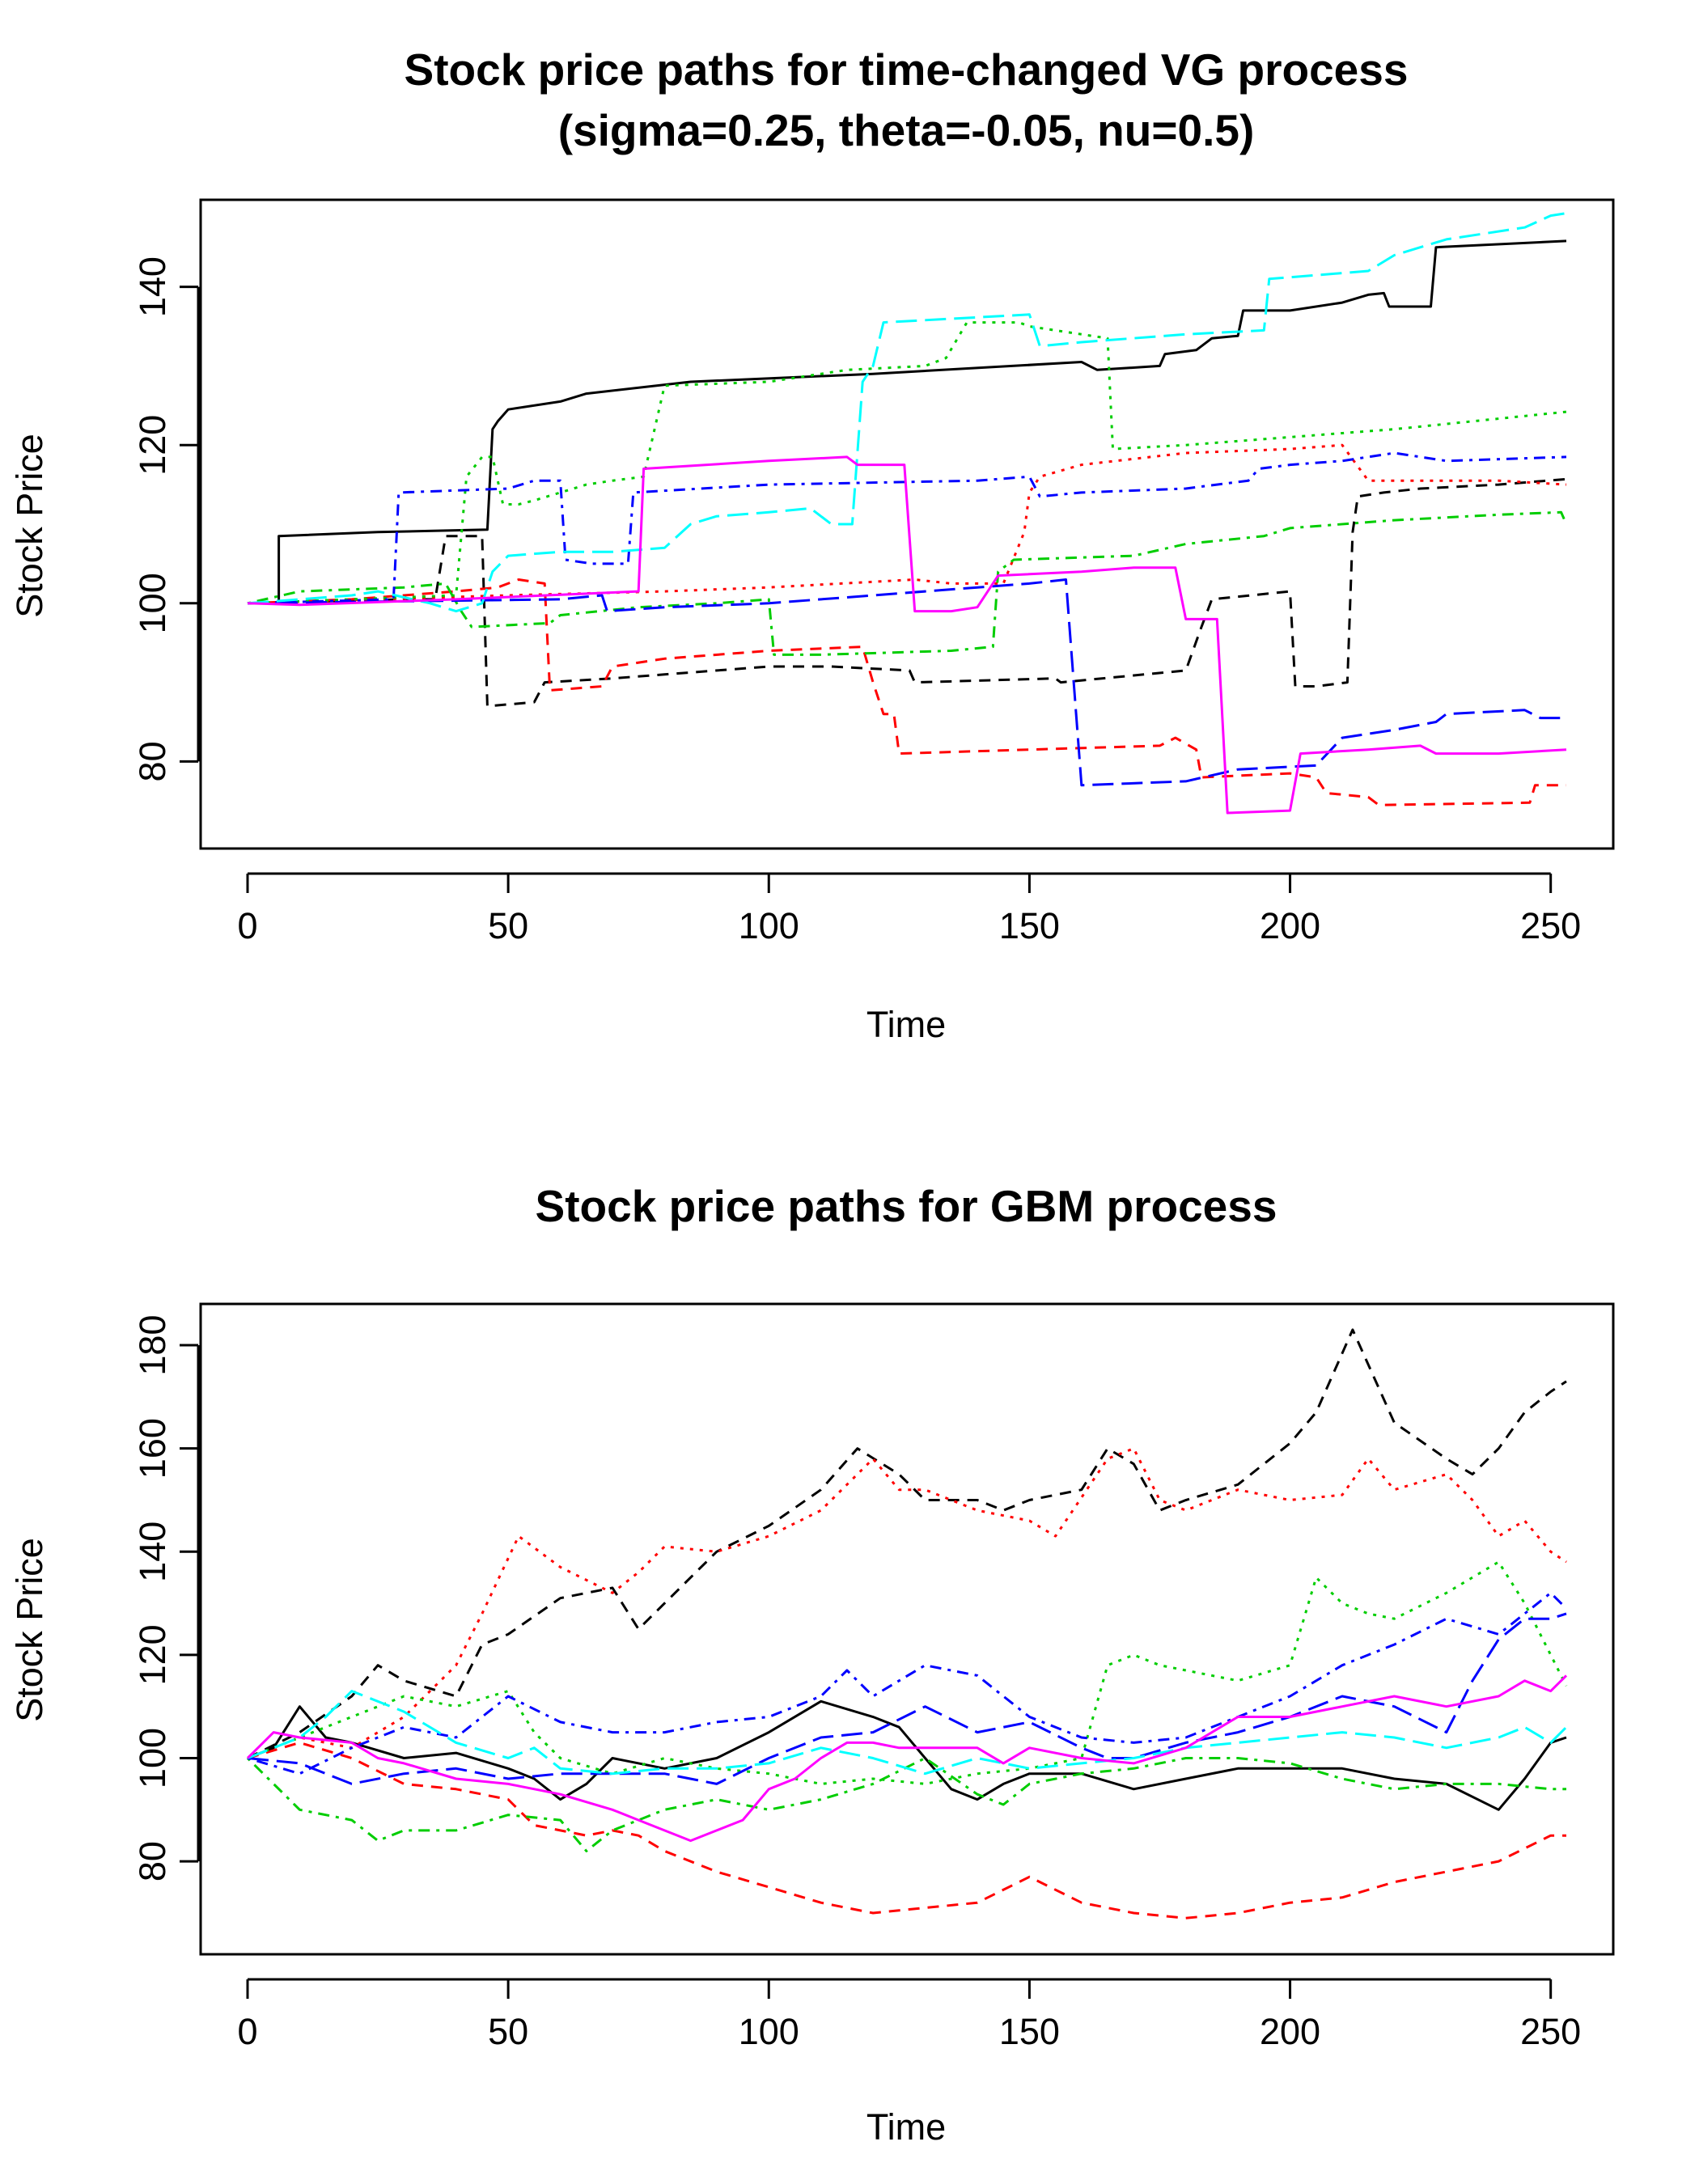 This screenshot has height=2184, width=1699. What do you see at coordinates (906, 130) in the screenshot?
I see `vg-chart-subtitle: (sigma=0.25, theta=-0.05, nu=0.5)` at bounding box center [906, 130].